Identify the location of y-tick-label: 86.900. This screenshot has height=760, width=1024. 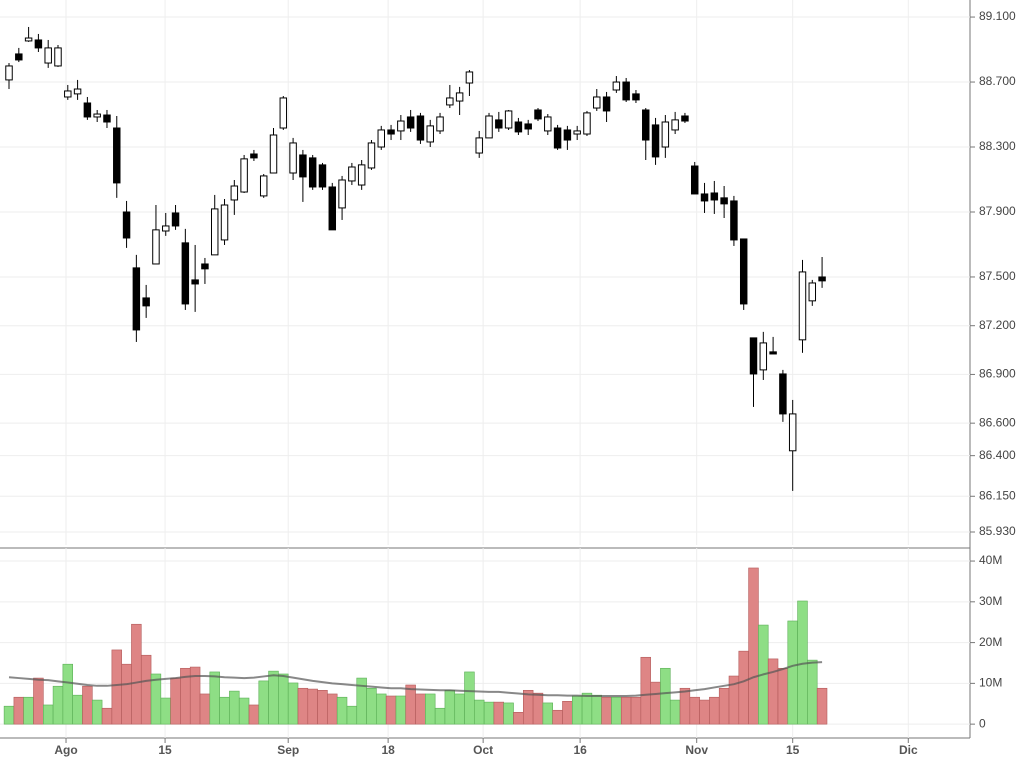
(997, 374).